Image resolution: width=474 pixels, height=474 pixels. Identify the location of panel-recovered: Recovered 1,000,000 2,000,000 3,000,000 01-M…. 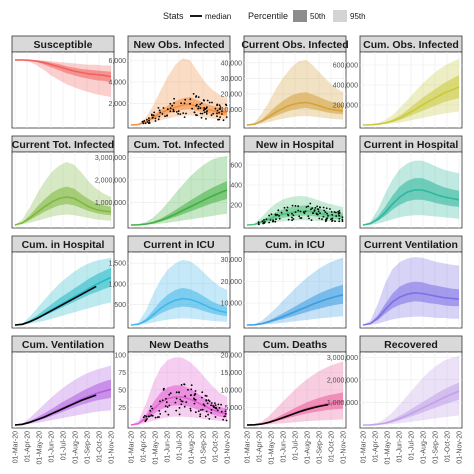
(395, 399).